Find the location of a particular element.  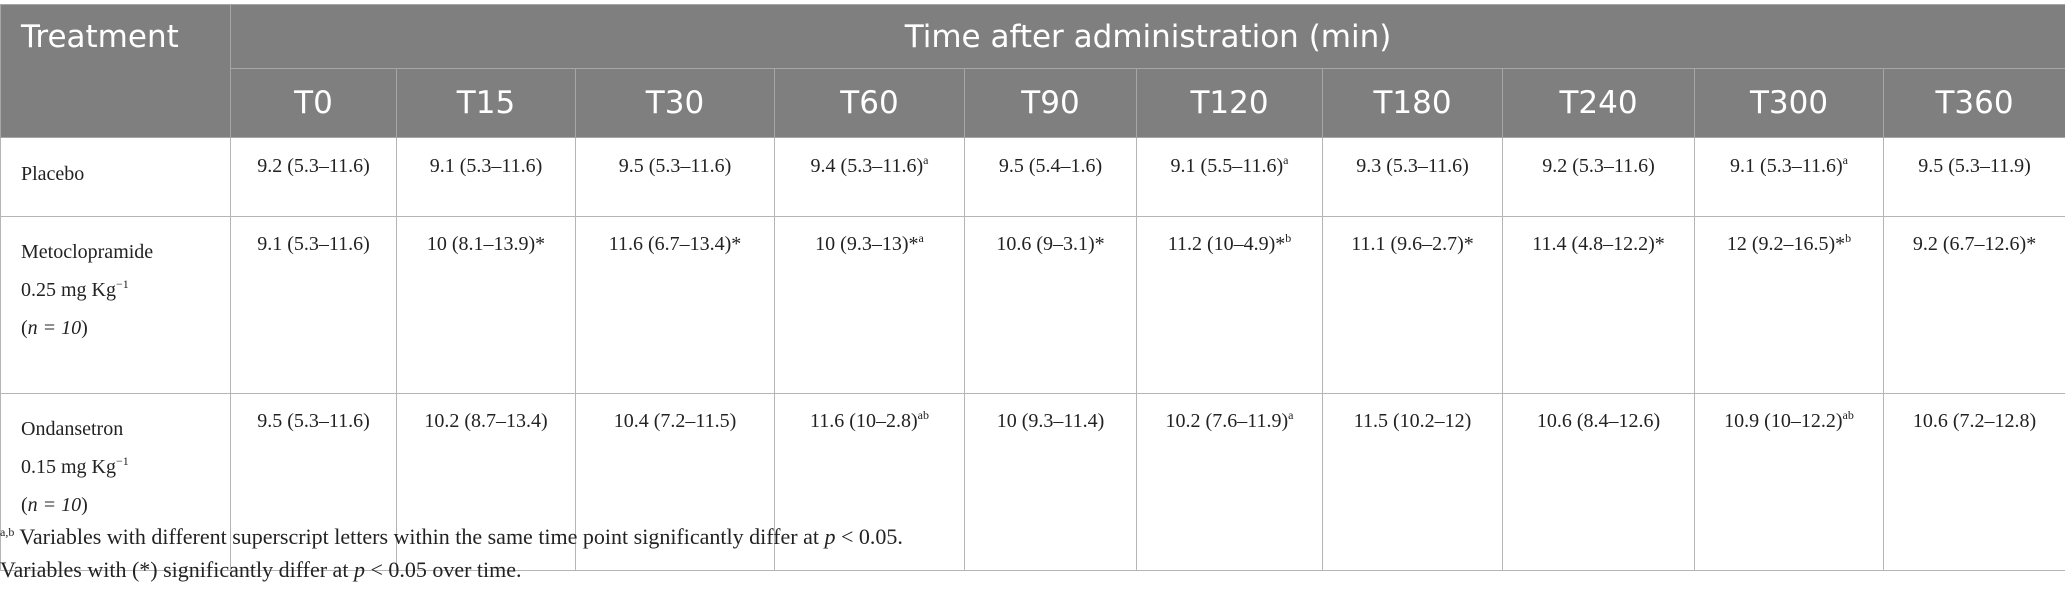

table-cell: 9.5 (5.3–11.9) is located at coordinates (1973, 177).